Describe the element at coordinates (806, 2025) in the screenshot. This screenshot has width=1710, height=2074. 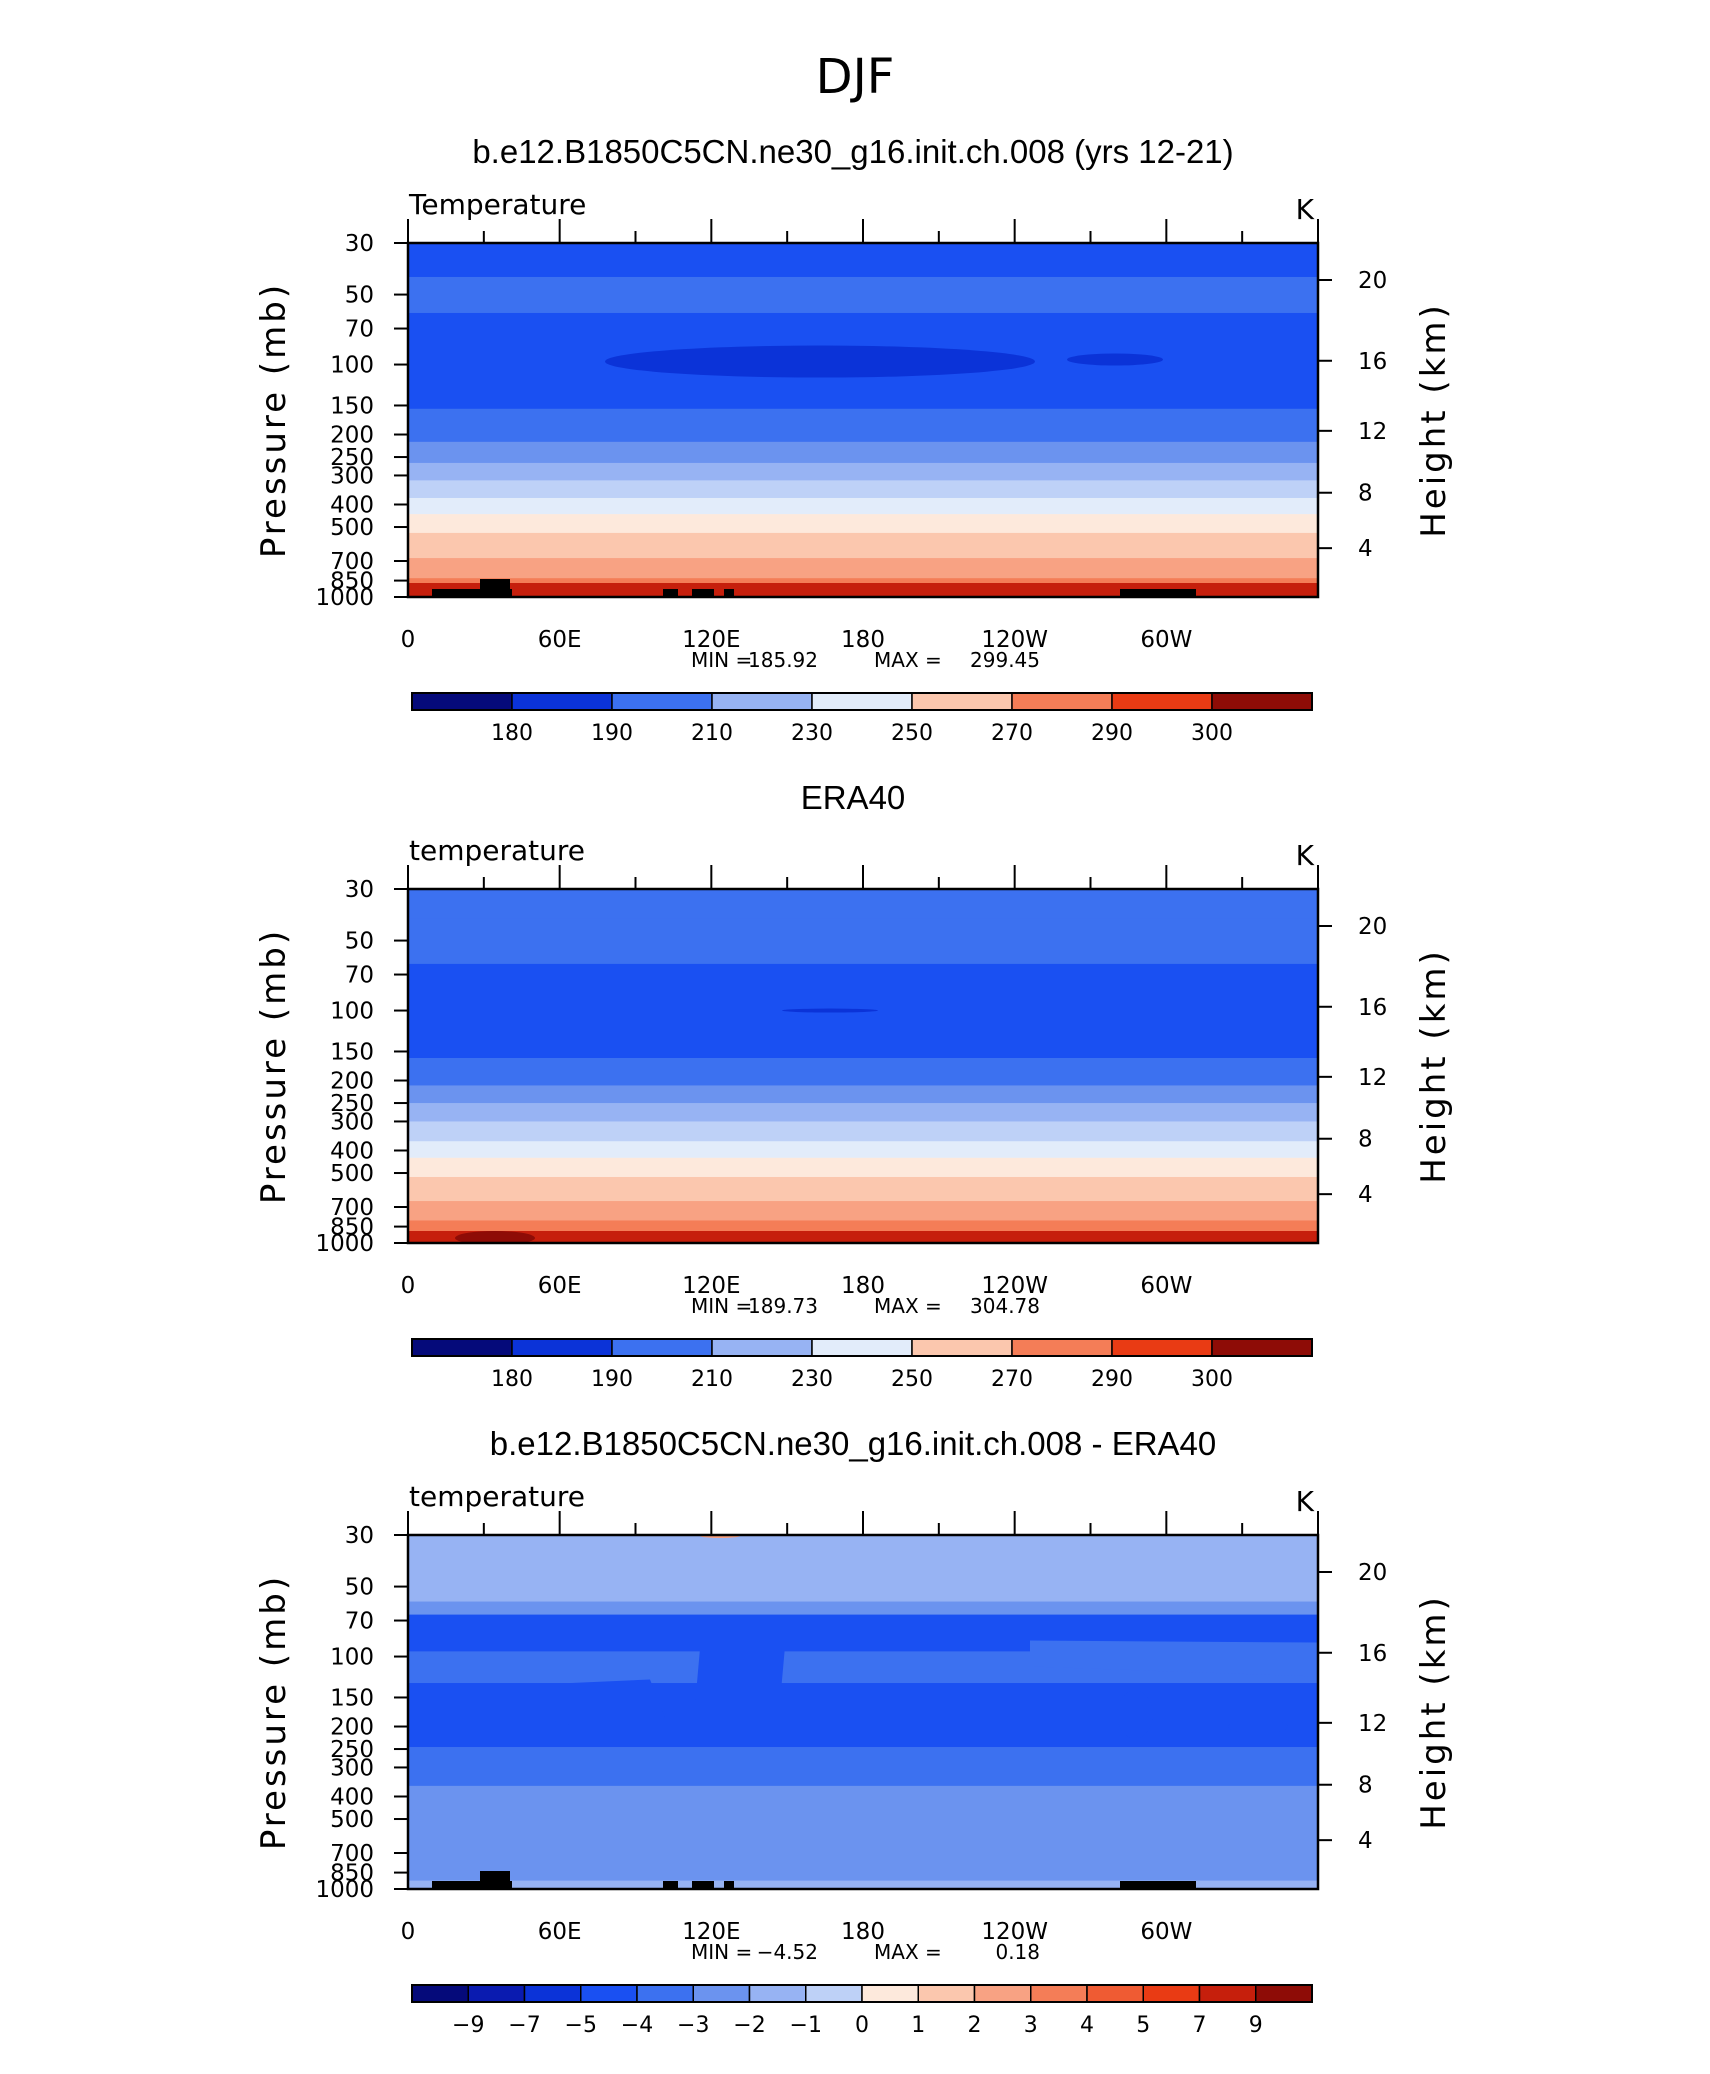
I see `colorbar-label: −1` at that location.